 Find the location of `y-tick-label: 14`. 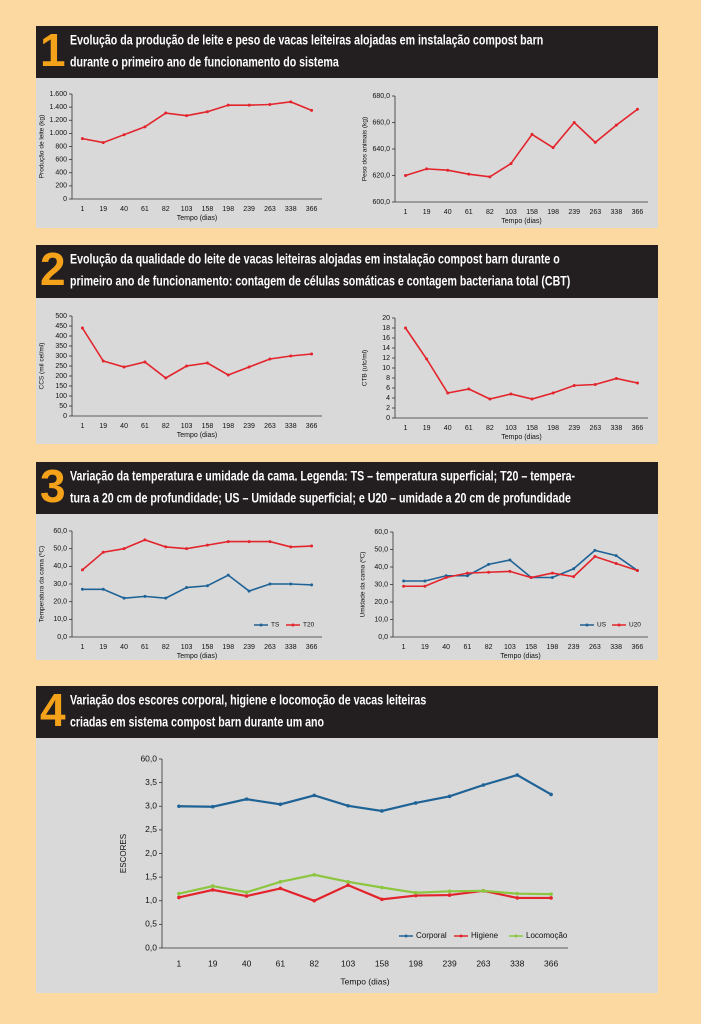

y-tick-label: 14 is located at coordinates (386, 348).